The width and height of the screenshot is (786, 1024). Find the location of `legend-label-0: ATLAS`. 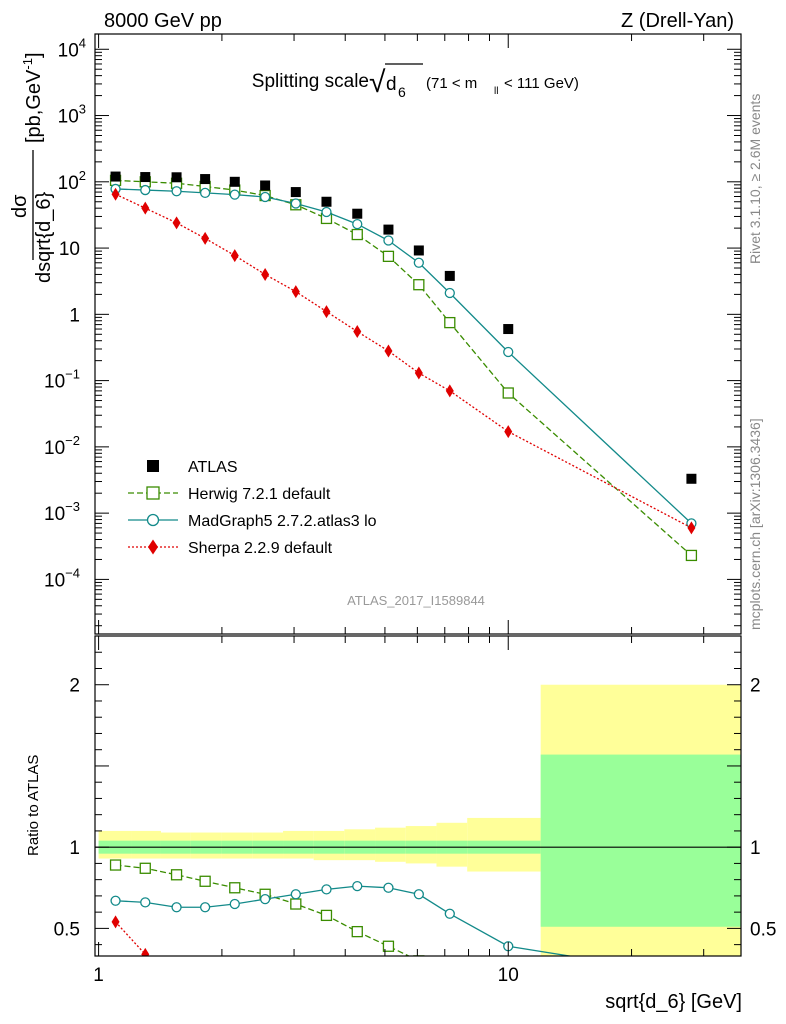

legend-label-0: ATLAS is located at coordinates (213, 467).